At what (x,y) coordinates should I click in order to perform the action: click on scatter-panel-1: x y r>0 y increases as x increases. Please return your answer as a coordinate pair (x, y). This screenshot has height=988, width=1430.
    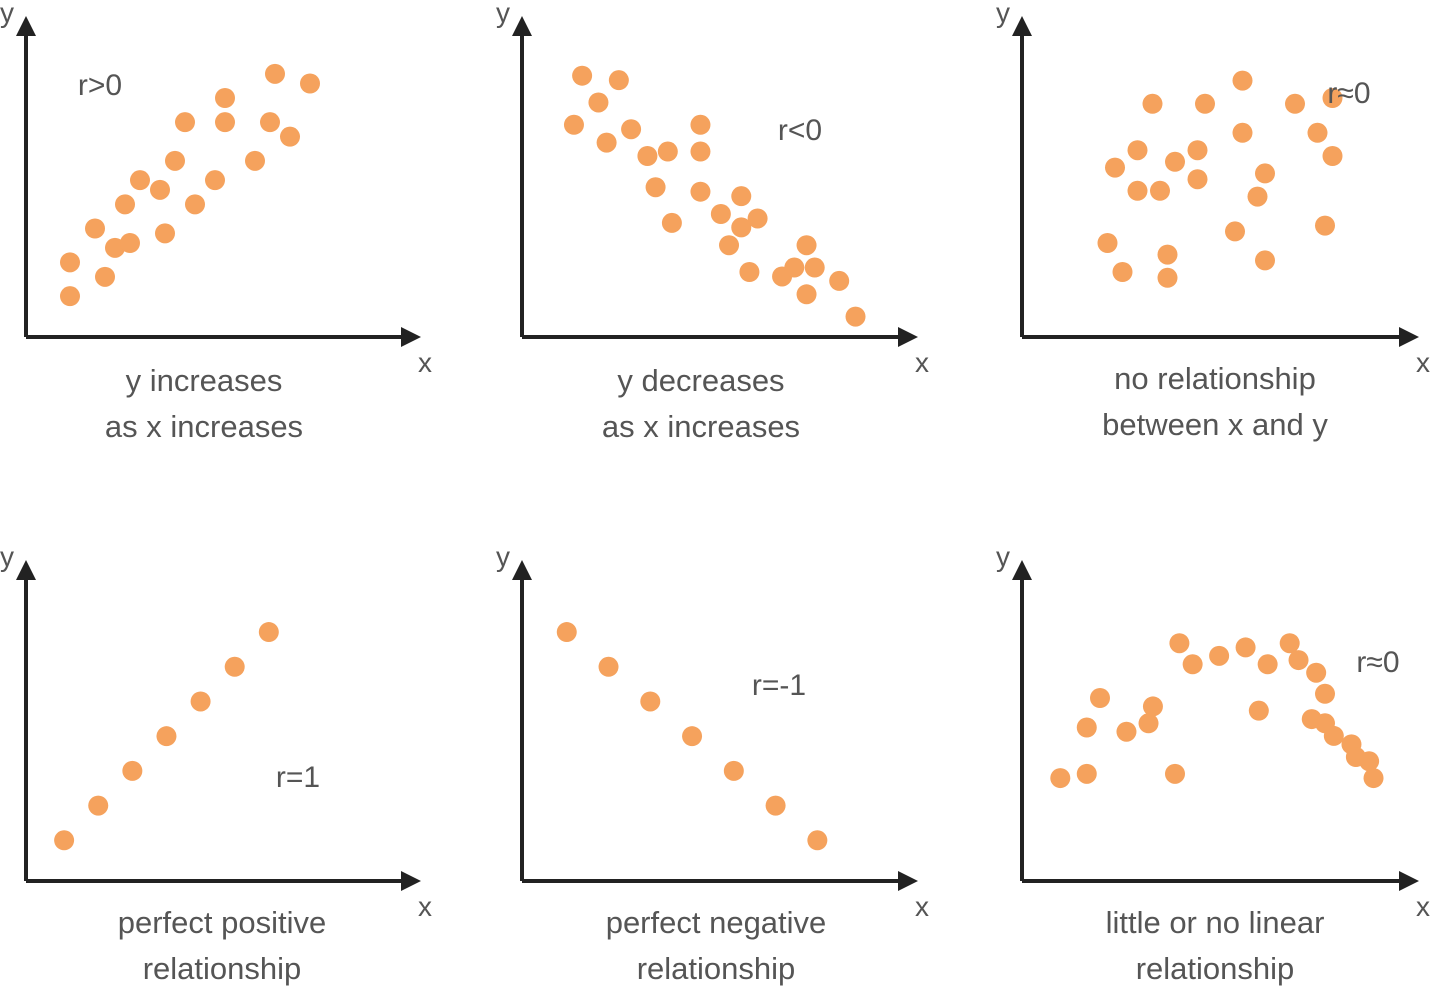
    Looking at the image, I should click on (216, 222).